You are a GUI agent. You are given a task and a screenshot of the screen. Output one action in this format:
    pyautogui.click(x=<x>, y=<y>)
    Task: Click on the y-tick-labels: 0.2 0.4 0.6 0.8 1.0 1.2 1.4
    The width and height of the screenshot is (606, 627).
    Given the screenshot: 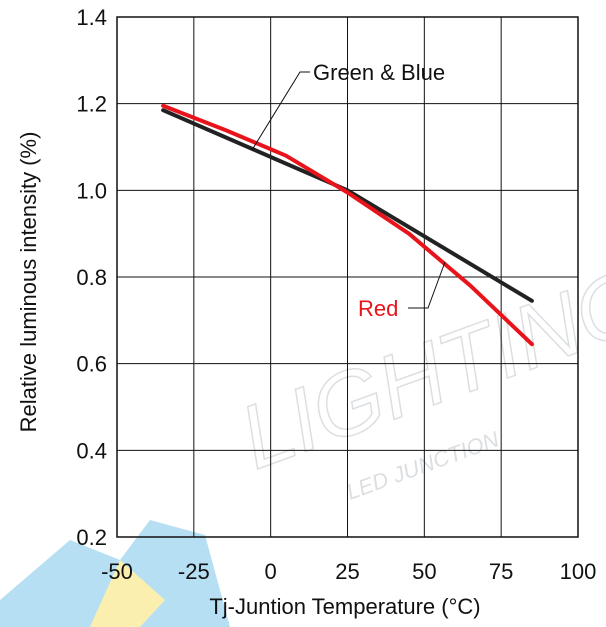 What is the action you would take?
    pyautogui.click(x=91, y=277)
    